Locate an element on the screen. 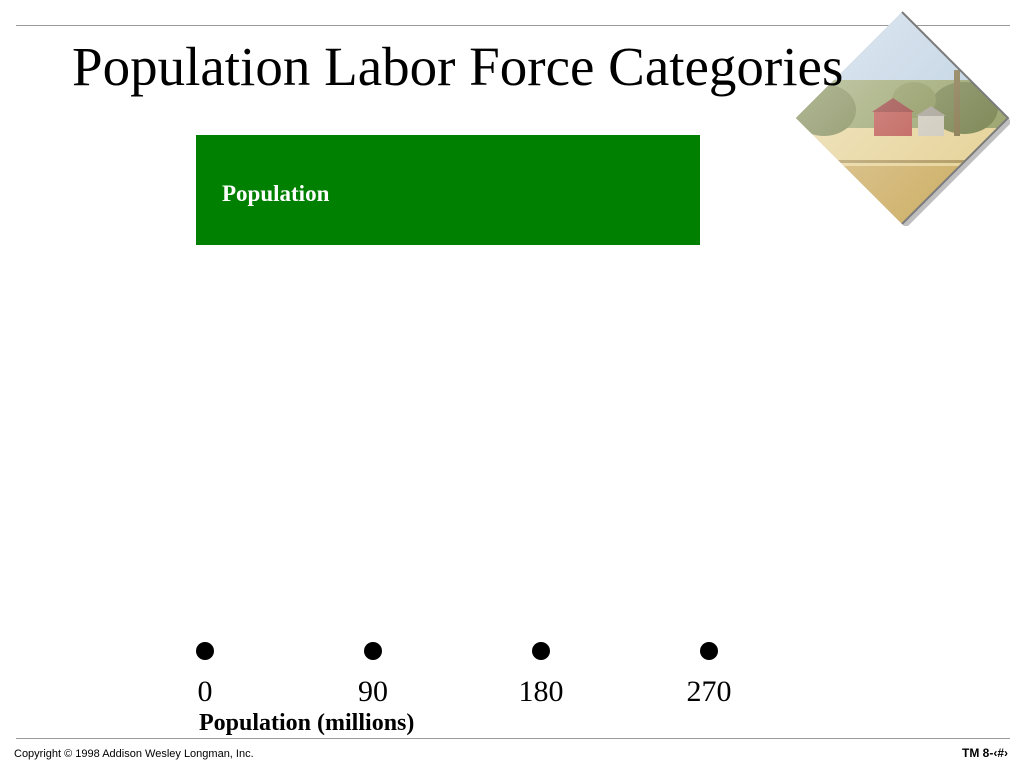 This screenshot has height=768, width=1024. bar-label: Population is located at coordinates (276, 193).